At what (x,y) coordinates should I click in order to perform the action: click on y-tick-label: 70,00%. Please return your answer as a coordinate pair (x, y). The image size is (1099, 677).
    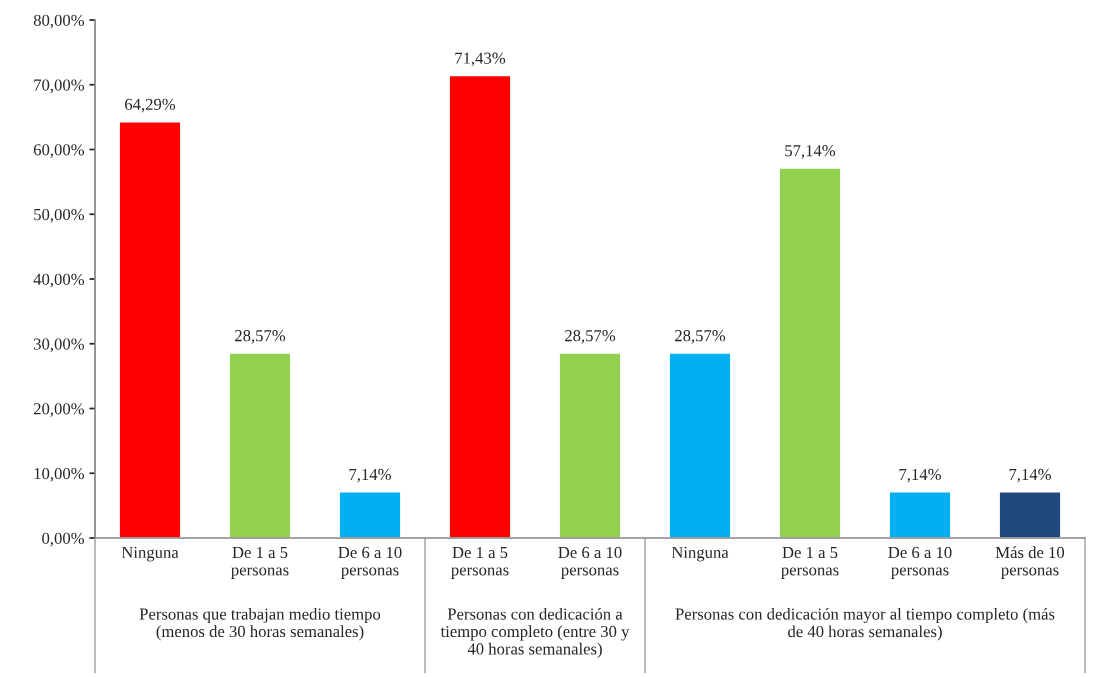
    Looking at the image, I should click on (59, 86).